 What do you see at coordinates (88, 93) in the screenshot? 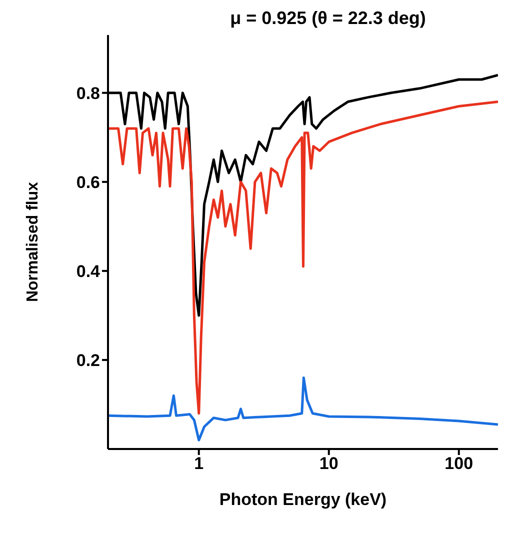
I see `y-tick-label: 0.8` at bounding box center [88, 93].